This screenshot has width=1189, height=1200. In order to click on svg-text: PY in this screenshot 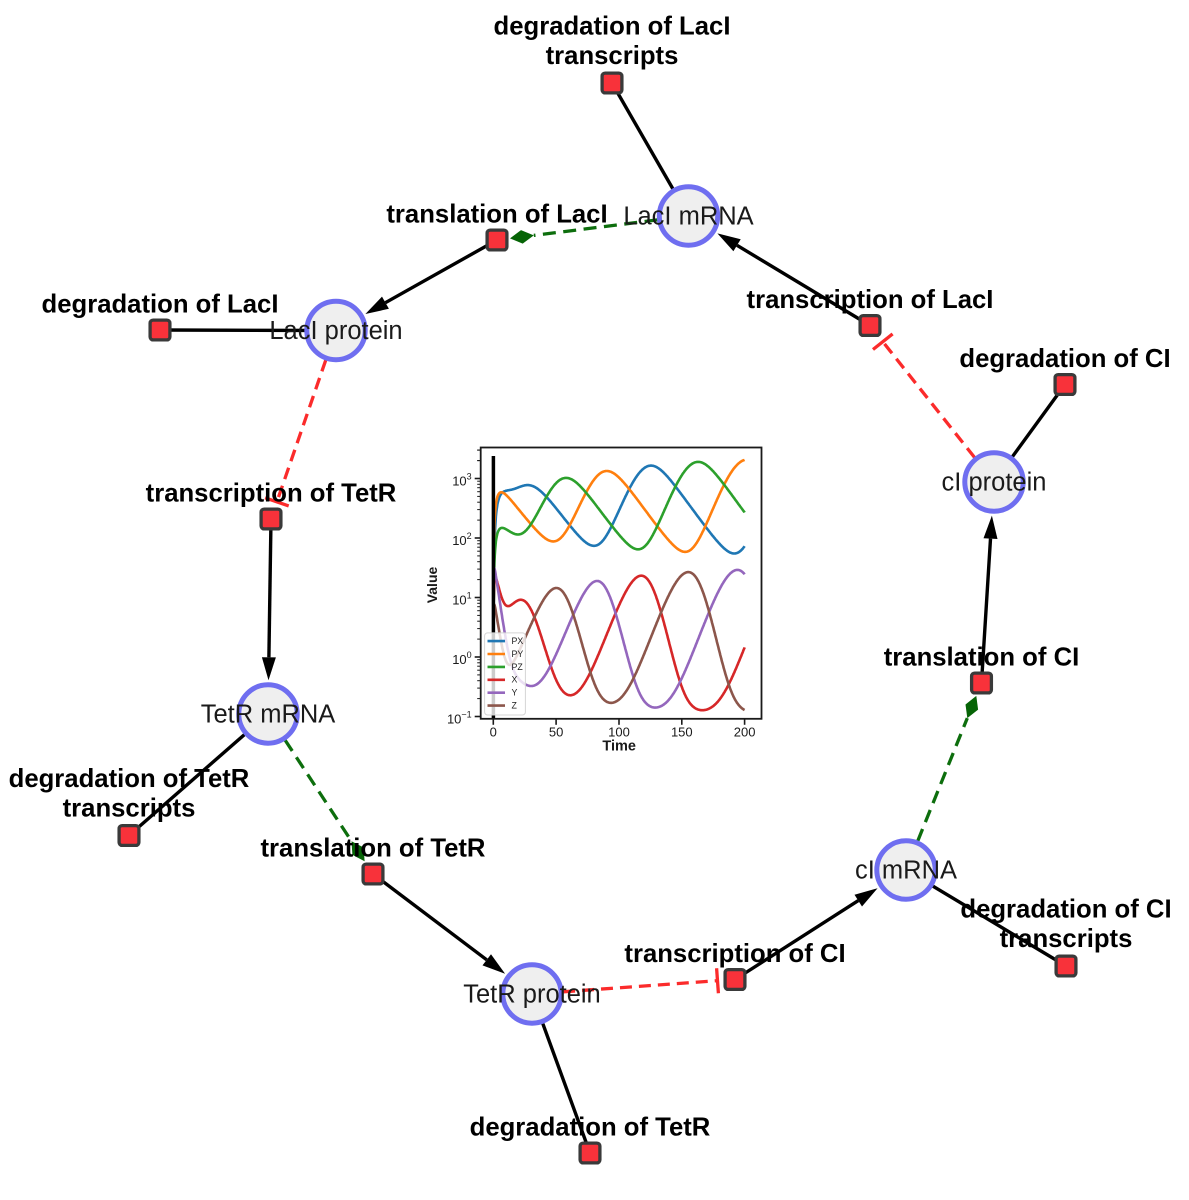, I will do `click(518, 654)`.